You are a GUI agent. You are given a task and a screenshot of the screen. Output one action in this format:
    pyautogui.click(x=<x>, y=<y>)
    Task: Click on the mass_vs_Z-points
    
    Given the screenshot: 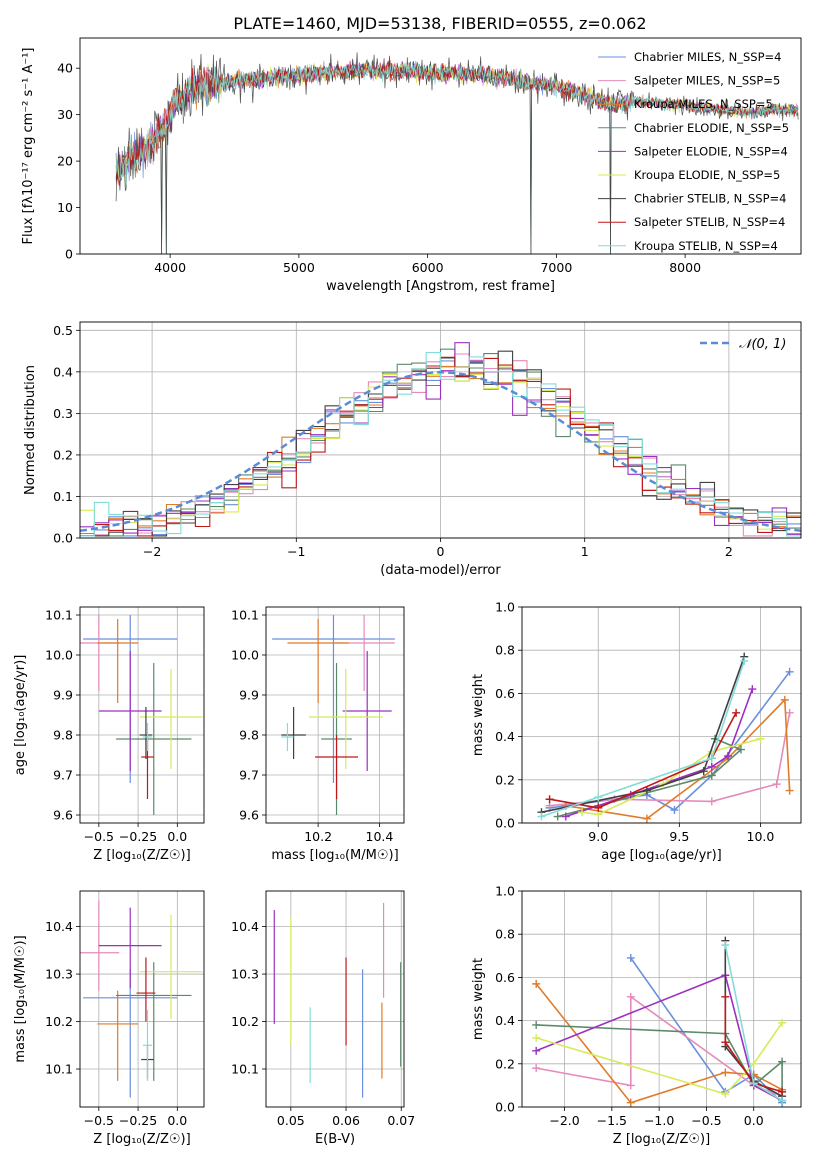 What is the action you would take?
    pyautogui.click(x=141, y=999)
    